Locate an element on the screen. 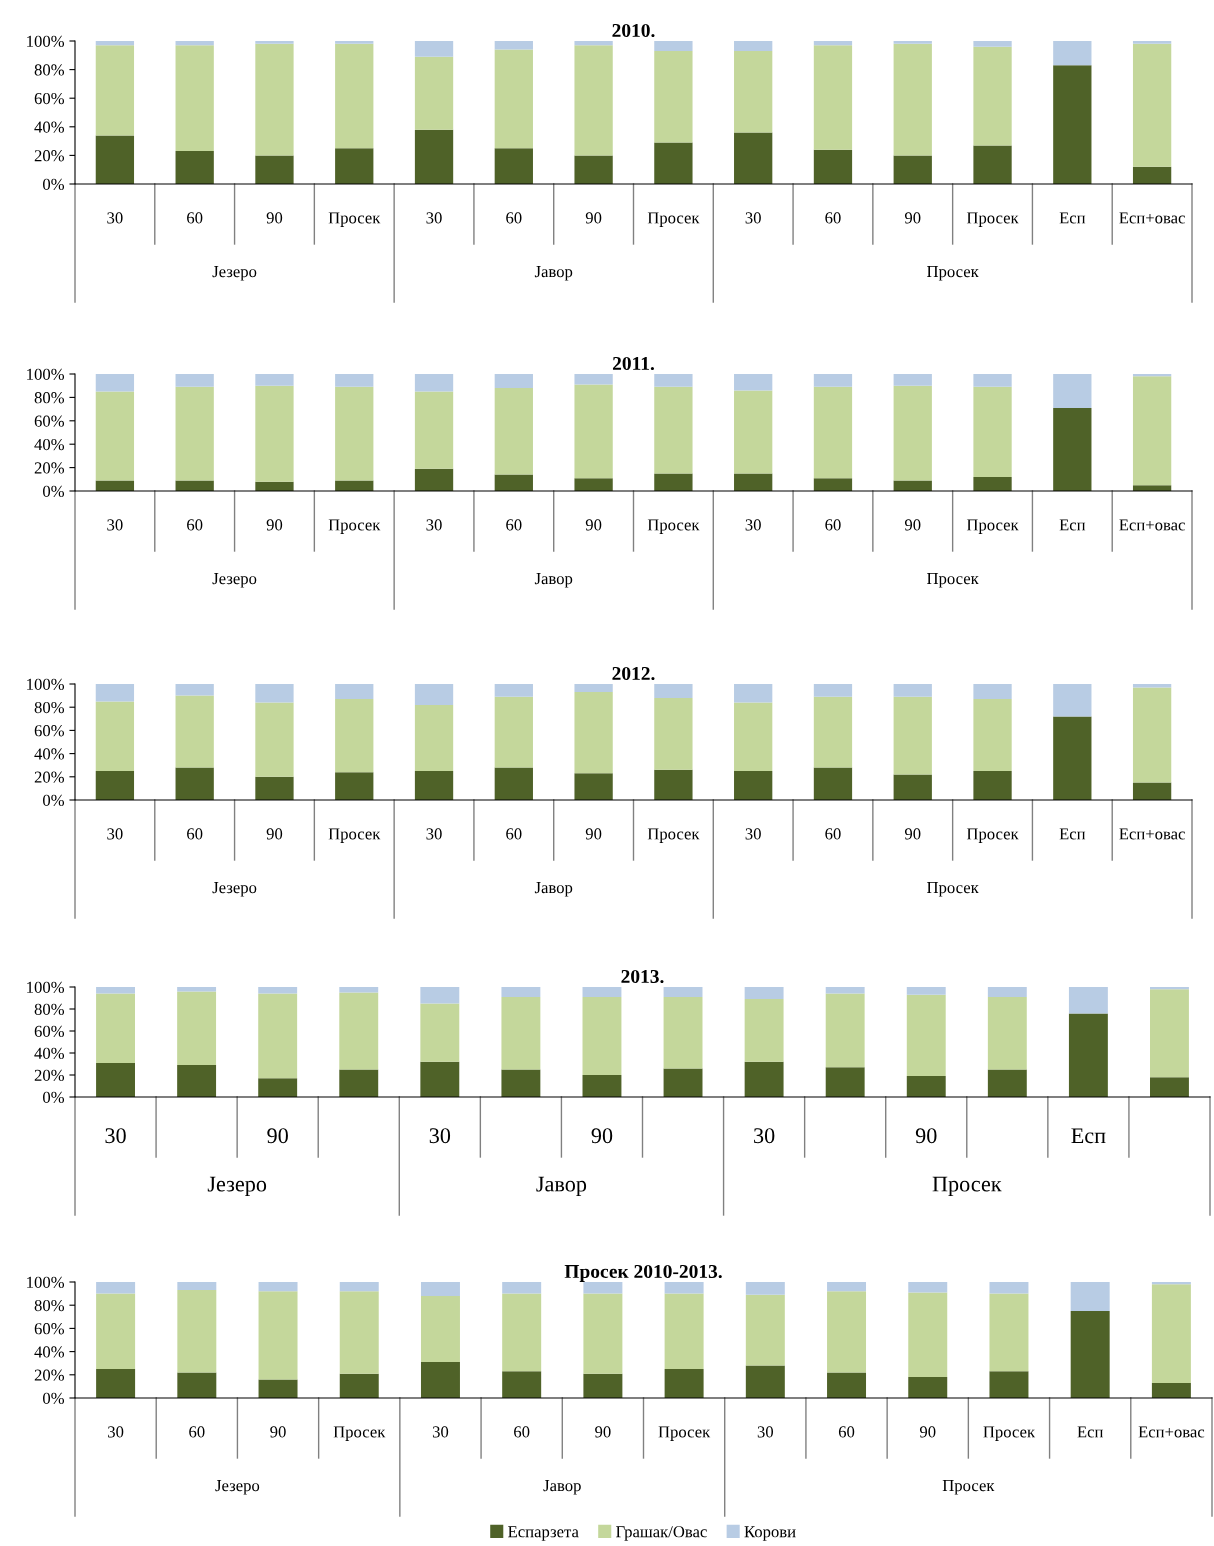 Image resolution: width=1214 pixels, height=1546 pixels. y-tick-label: 40% is located at coordinates (49, 127).